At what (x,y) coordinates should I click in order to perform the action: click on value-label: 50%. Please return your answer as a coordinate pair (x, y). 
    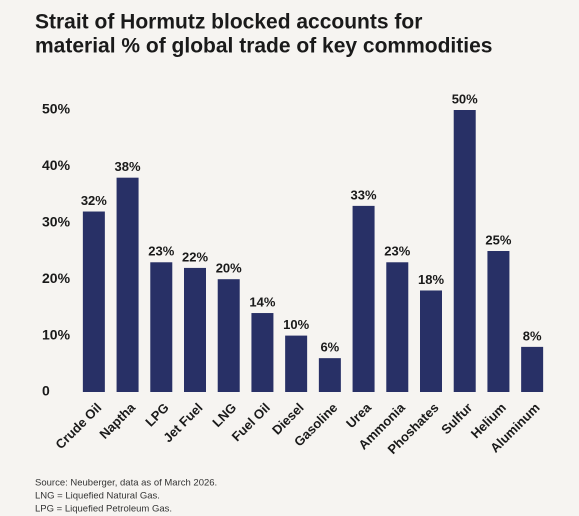
    Looking at the image, I should click on (465, 98).